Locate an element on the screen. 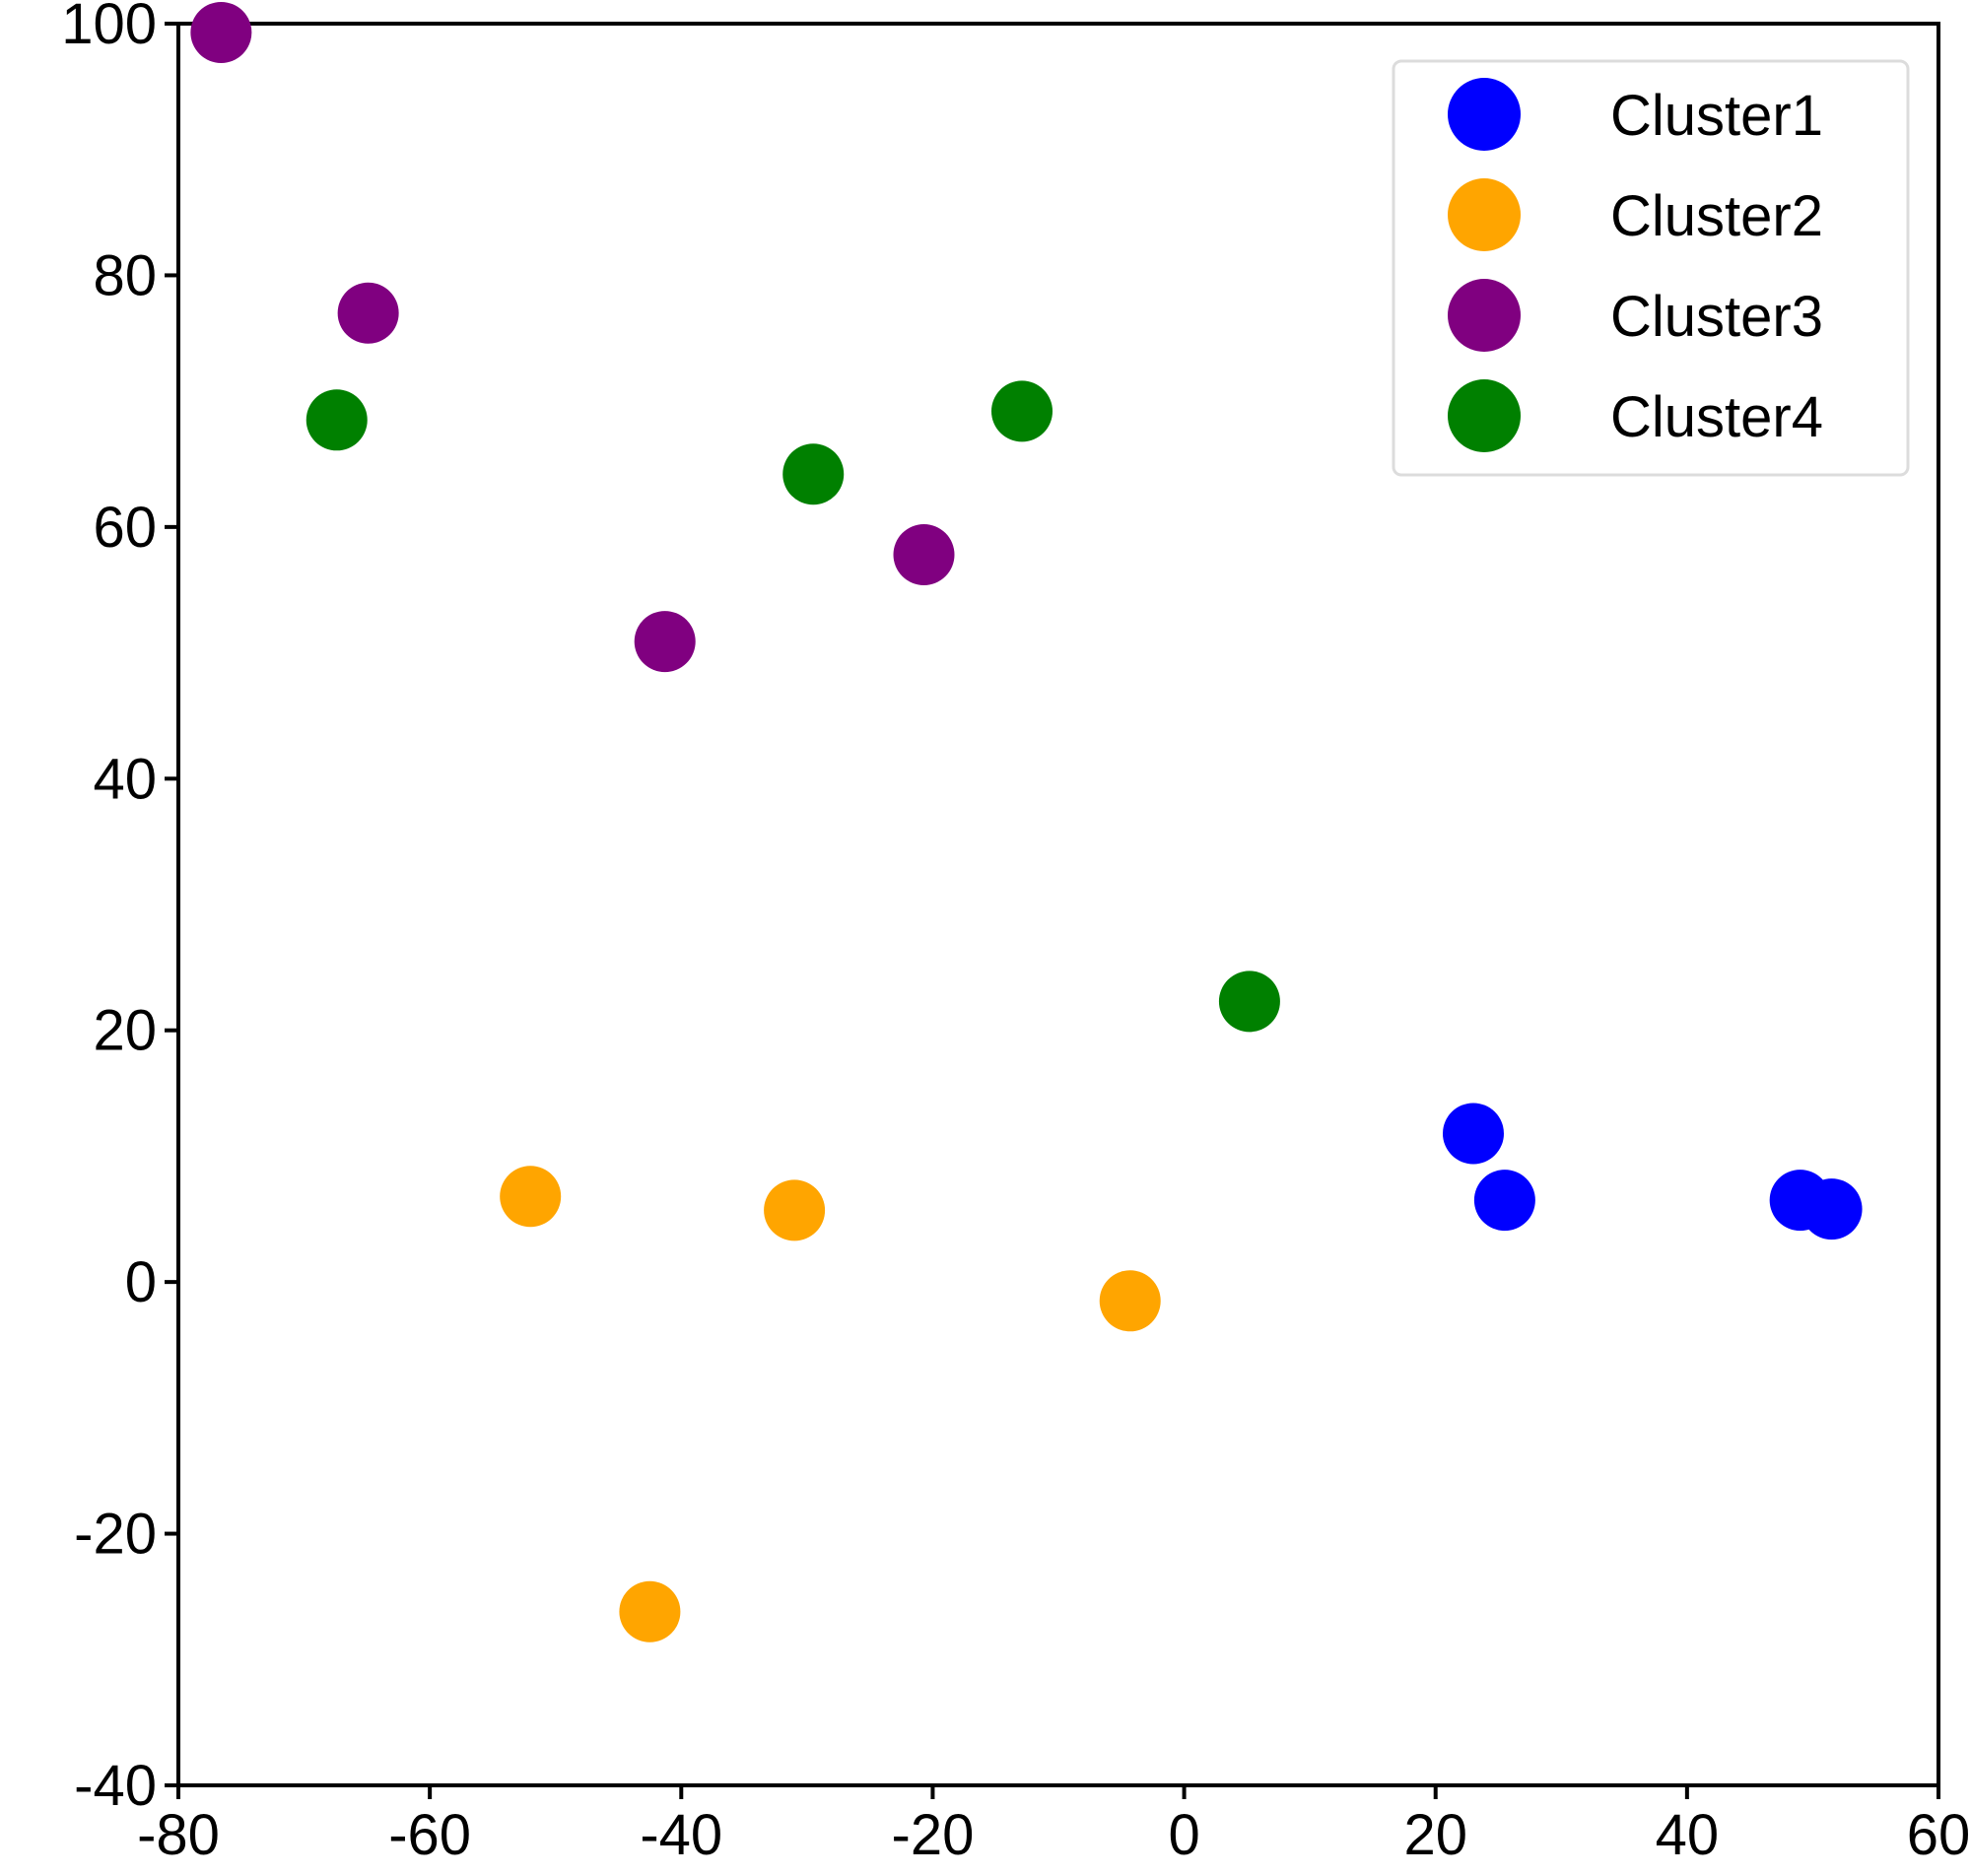 The height and width of the screenshot is (1876, 1971). x-tick-label: -80 is located at coordinates (178, 1835).